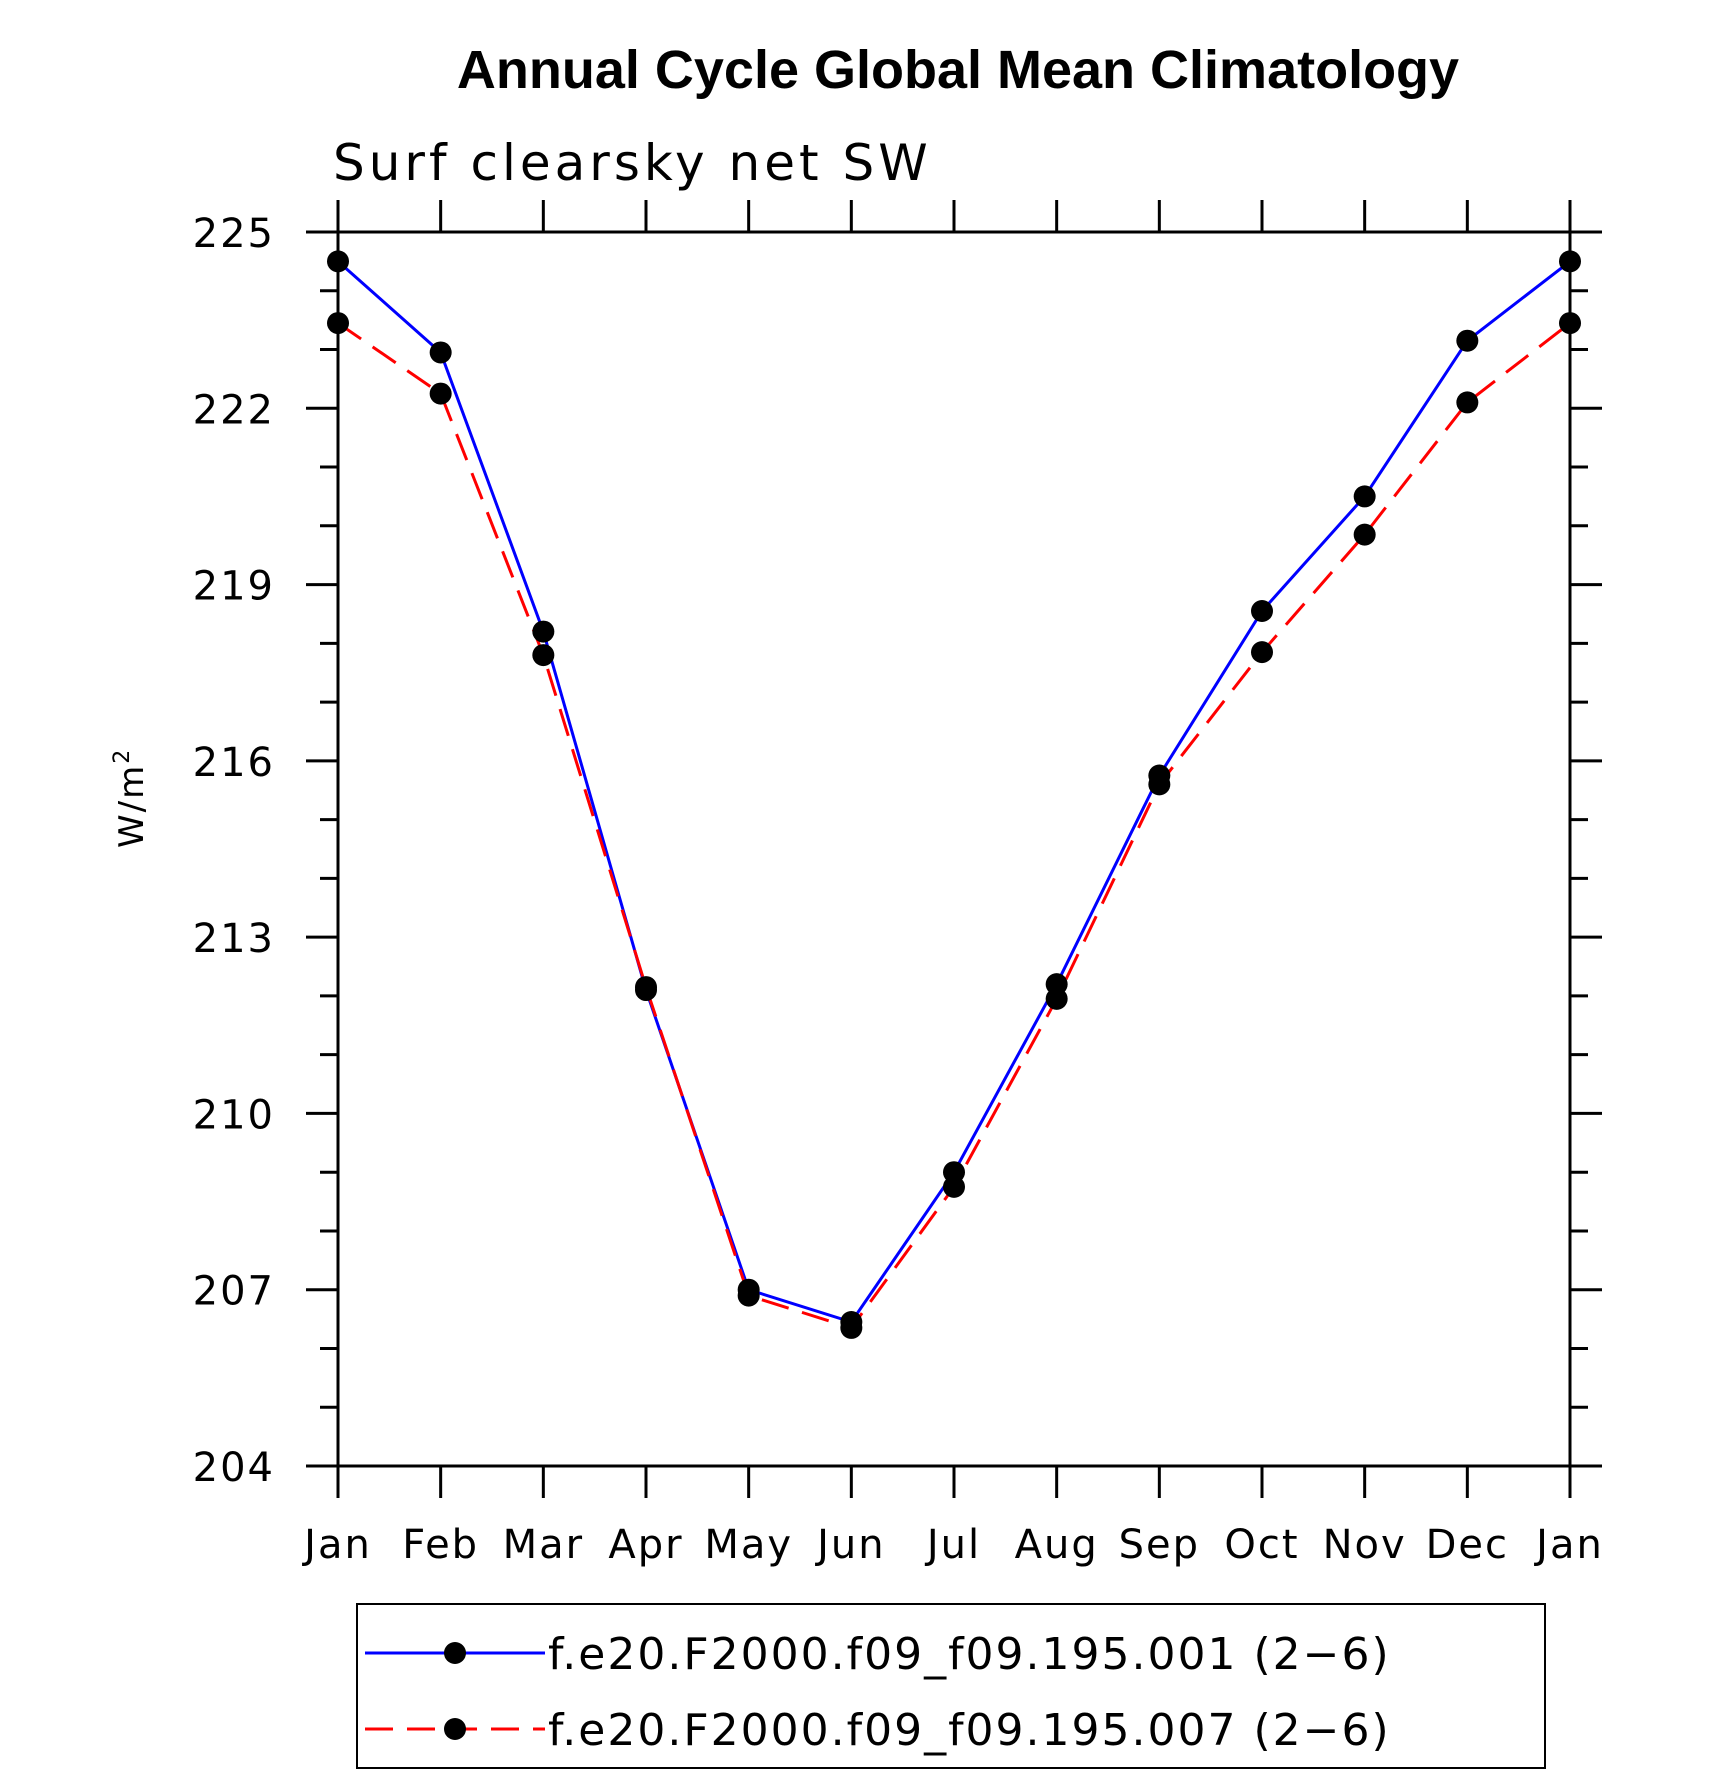 This screenshot has height=1778, width=1710. What do you see at coordinates (234, 1468) in the screenshot?
I see `y-tick-label: 204` at bounding box center [234, 1468].